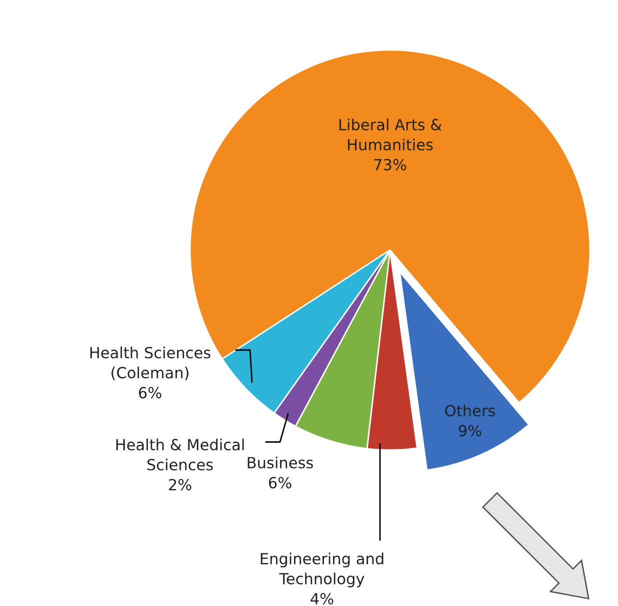 The width and height of the screenshot is (618, 606). What do you see at coordinates (390, 134) in the screenshot?
I see `slice-label: Liberal Arts & Humanities` at bounding box center [390, 134].